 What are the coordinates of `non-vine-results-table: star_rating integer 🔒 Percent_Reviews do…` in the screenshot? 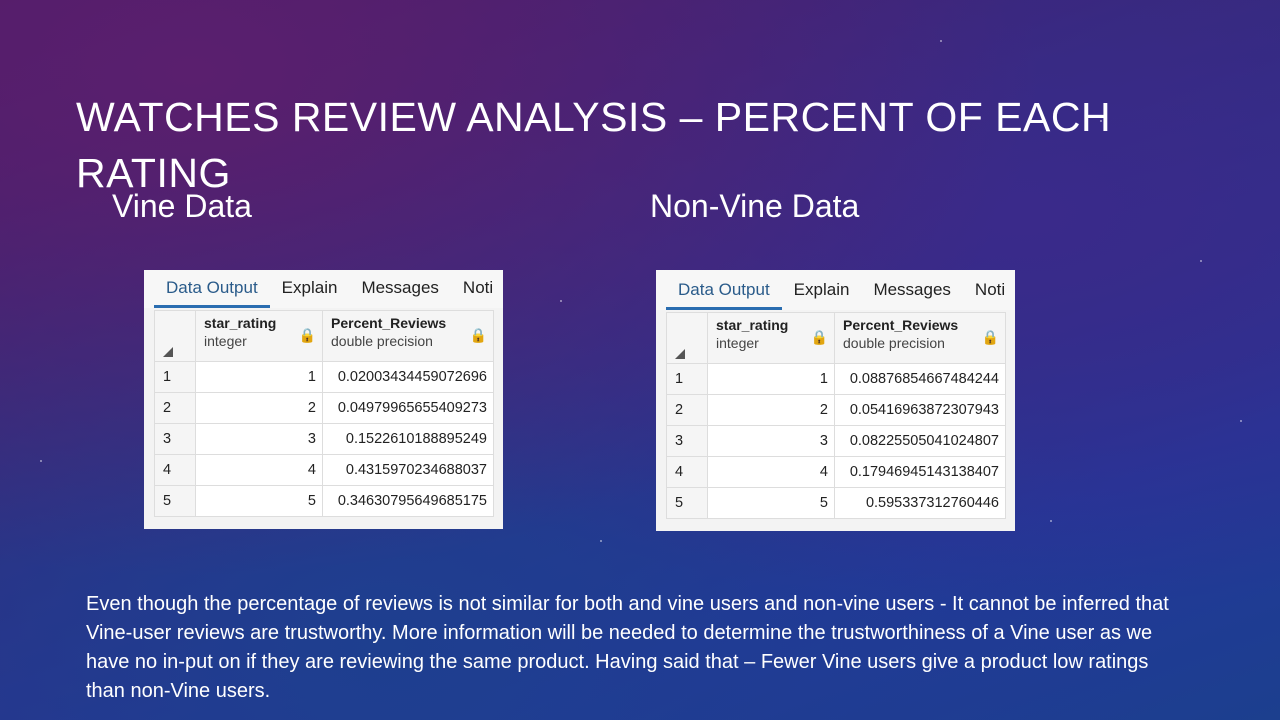 It's located at (836, 415).